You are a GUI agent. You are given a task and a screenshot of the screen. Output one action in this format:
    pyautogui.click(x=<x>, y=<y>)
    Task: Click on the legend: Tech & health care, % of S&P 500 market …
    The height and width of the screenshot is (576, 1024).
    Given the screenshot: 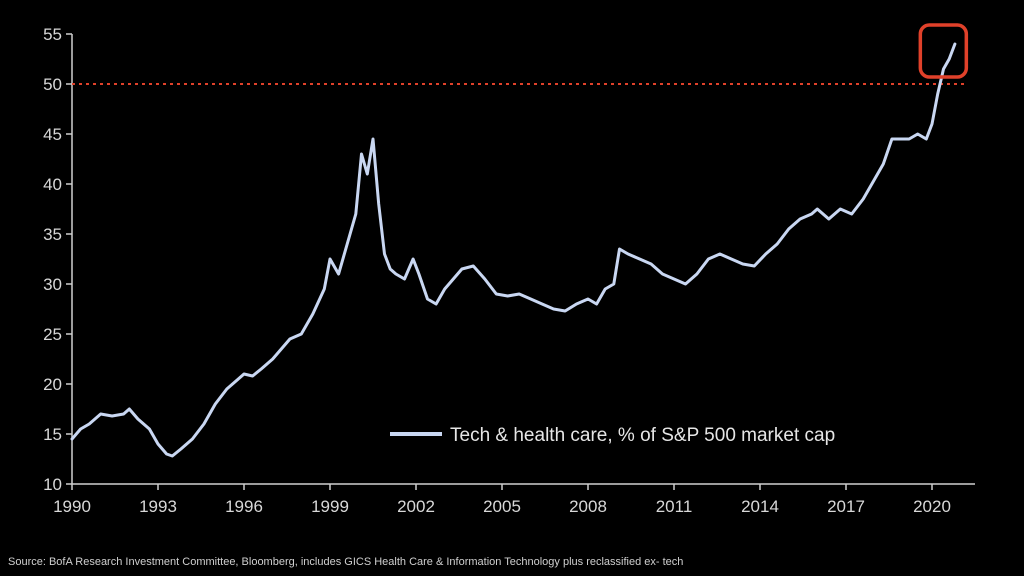 What is the action you would take?
    pyautogui.click(x=612, y=435)
    